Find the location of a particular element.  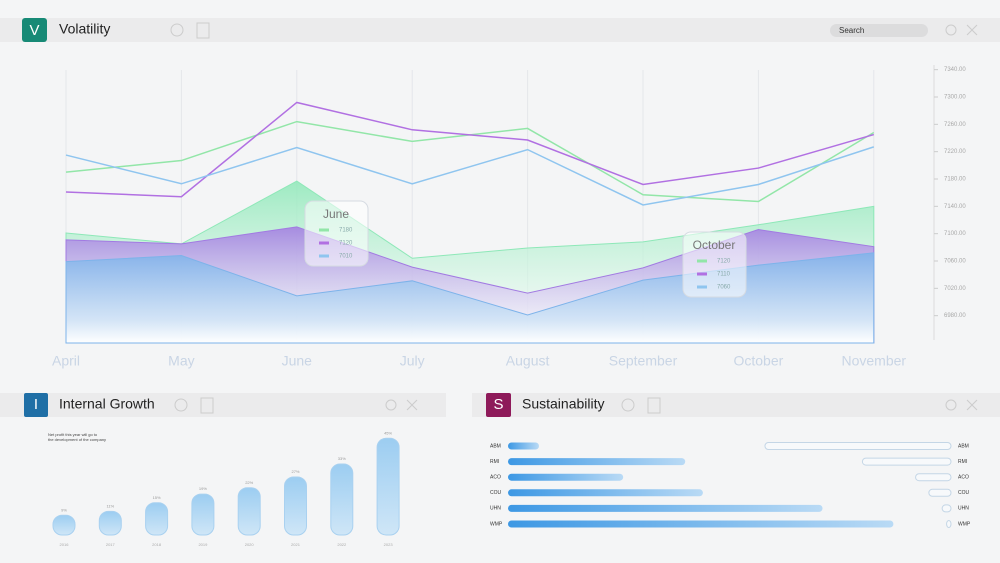

y-tick-label: 7260.00 is located at coordinates (955, 125).